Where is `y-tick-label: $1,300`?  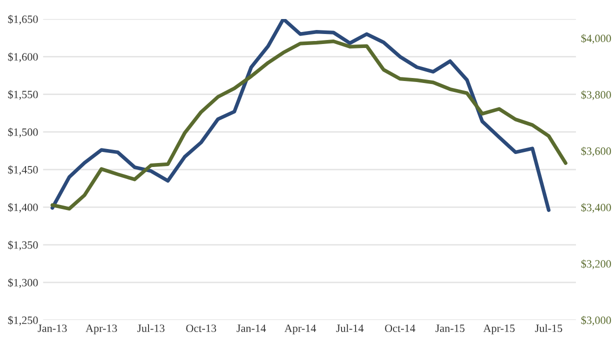
y-tick-label: $1,300 is located at coordinates (23, 283).